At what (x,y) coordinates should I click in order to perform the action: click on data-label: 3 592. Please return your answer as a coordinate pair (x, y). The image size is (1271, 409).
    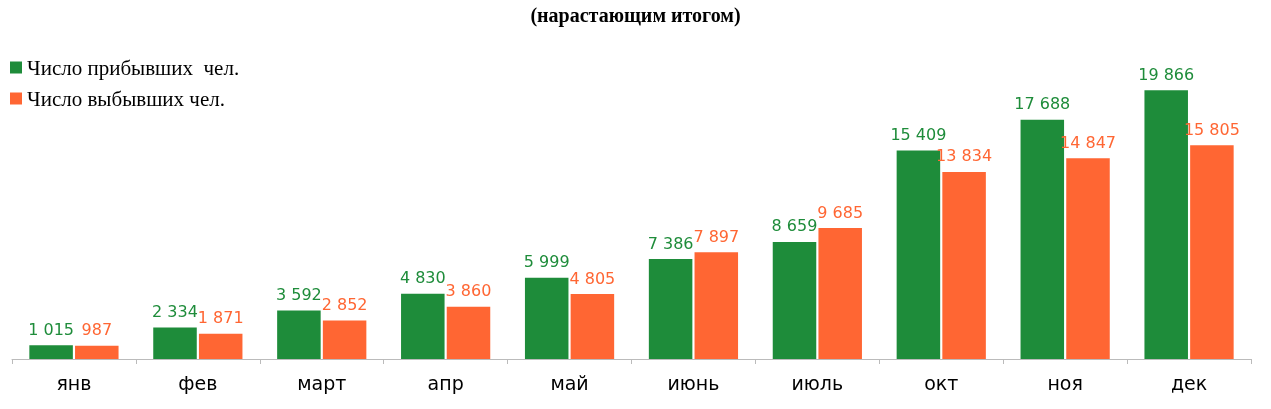
    Looking at the image, I should click on (299, 294).